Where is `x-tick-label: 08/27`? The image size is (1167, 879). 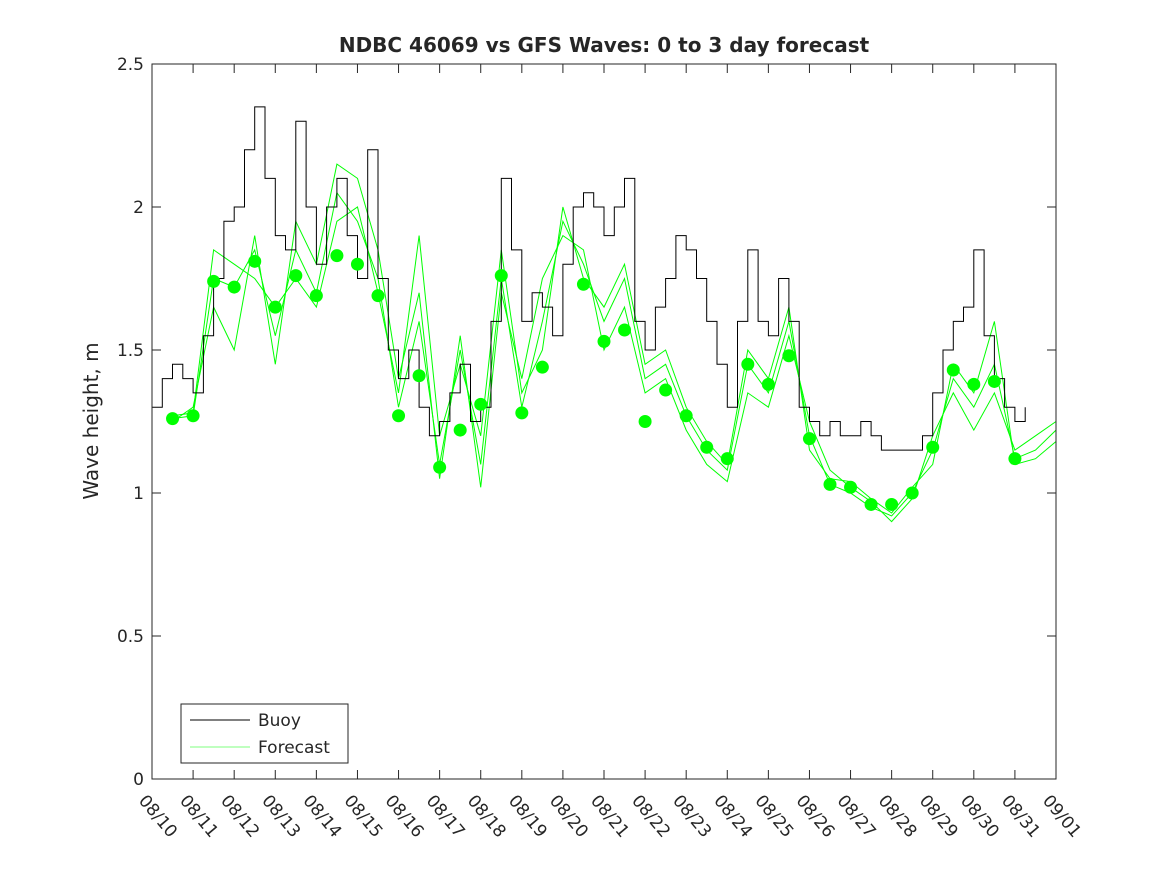
x-tick-label: 08/27 is located at coordinates (856, 816).